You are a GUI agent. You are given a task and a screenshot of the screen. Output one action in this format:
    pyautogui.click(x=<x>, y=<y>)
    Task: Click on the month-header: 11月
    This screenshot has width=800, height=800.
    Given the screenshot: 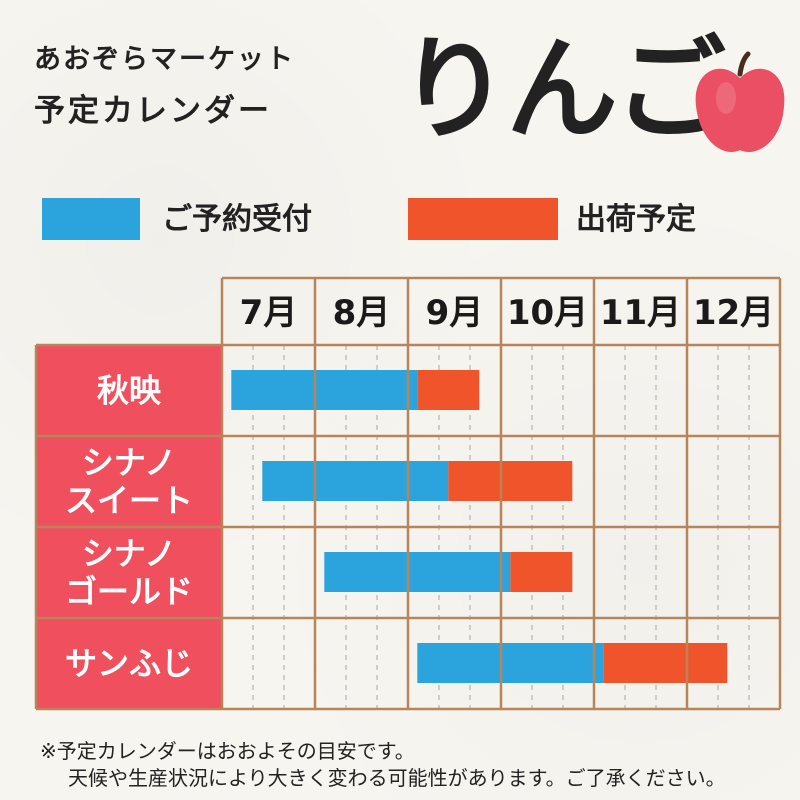 What is the action you would take?
    pyautogui.click(x=640, y=313)
    